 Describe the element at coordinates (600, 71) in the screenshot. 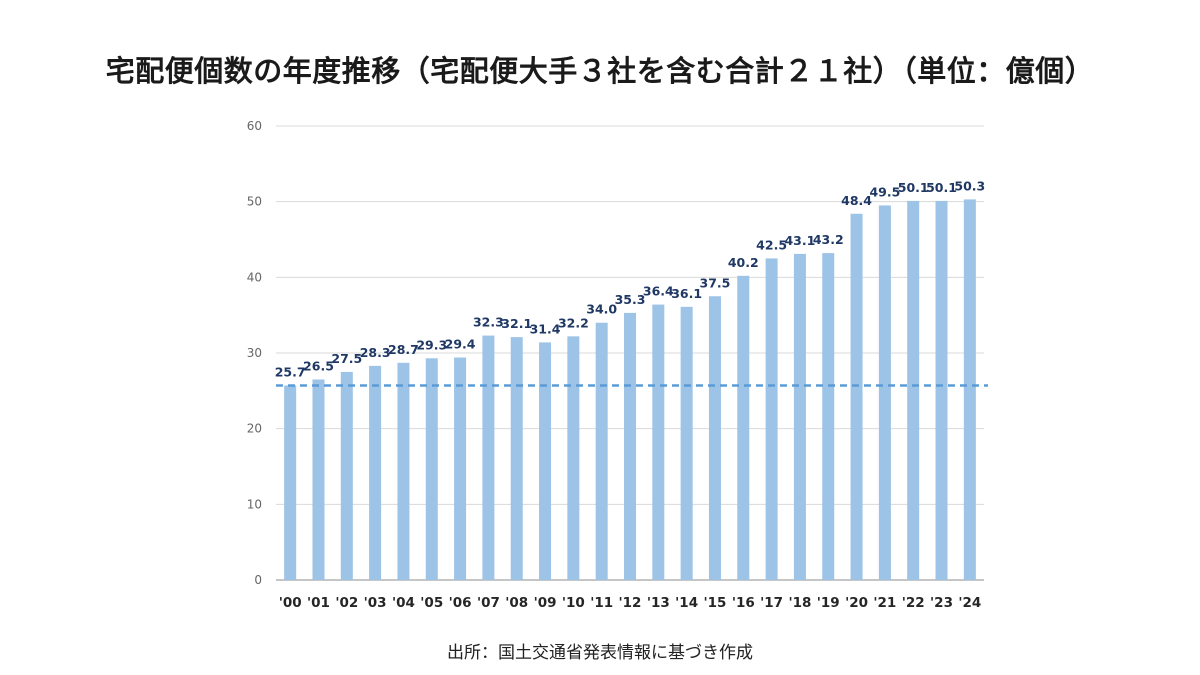

I see `chart-title: 宅配便個数の年度推移（宅配便大手３社を含む合計２１社）（単位：億個）` at that location.